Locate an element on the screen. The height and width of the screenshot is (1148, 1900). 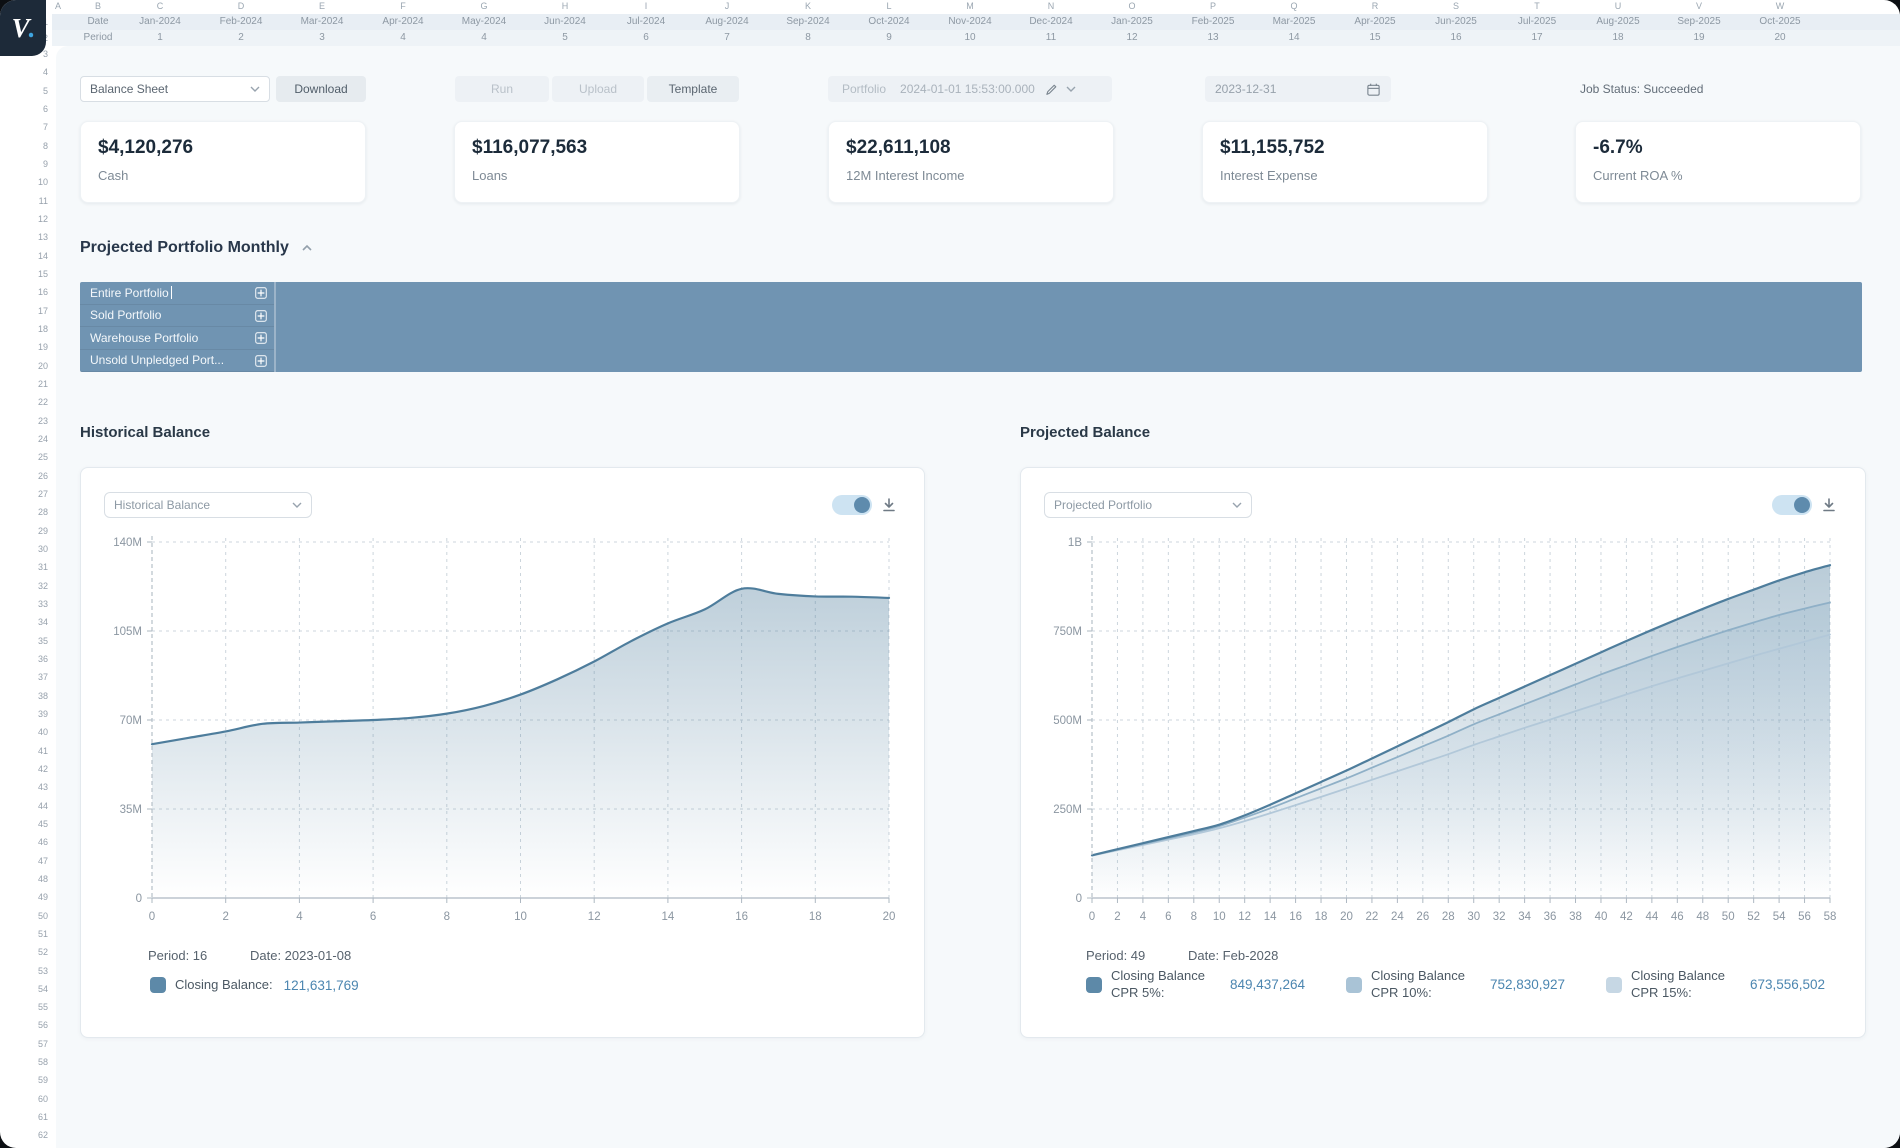
historical-download-icon is located at coordinates (889, 507).